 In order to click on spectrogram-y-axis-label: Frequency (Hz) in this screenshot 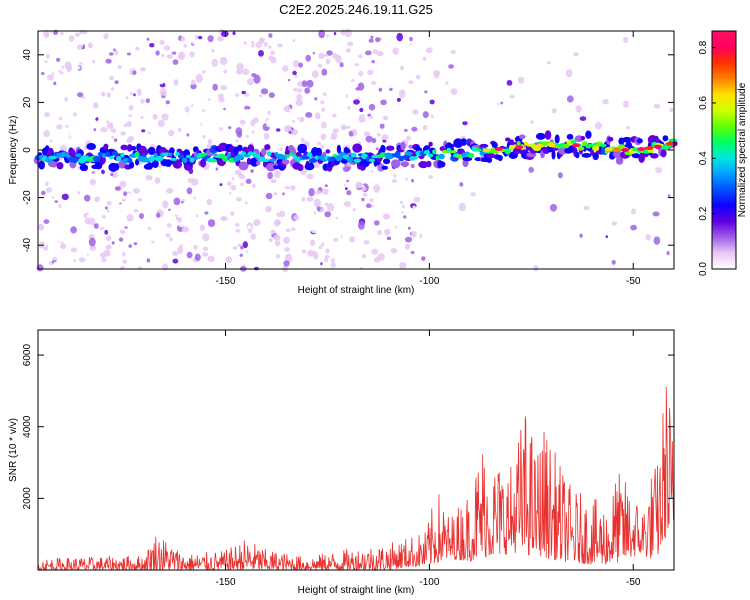, I will do `click(13, 150)`.